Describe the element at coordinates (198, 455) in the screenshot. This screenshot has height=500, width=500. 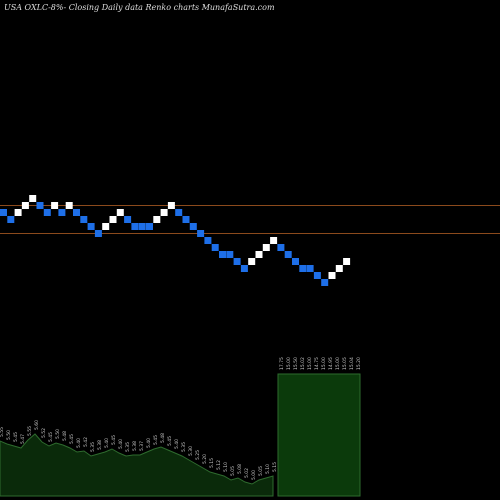
I see `volume-label: 5.25` at that location.